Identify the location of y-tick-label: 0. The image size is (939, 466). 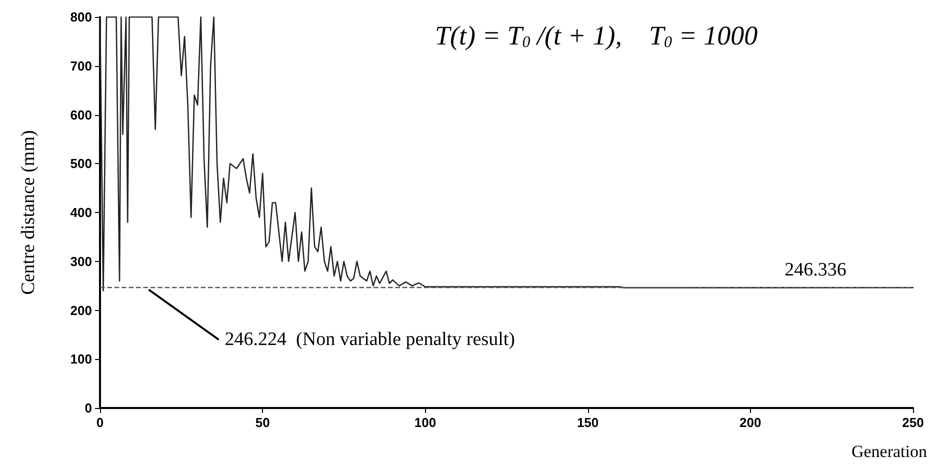
(88, 408).